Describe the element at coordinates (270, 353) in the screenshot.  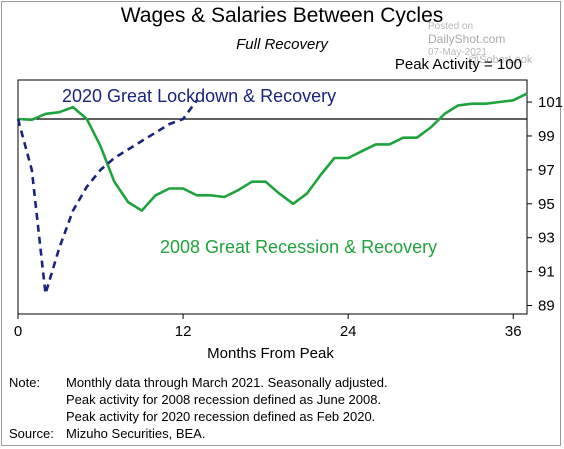
I see `x-axis-label: Months From Peak` at that location.